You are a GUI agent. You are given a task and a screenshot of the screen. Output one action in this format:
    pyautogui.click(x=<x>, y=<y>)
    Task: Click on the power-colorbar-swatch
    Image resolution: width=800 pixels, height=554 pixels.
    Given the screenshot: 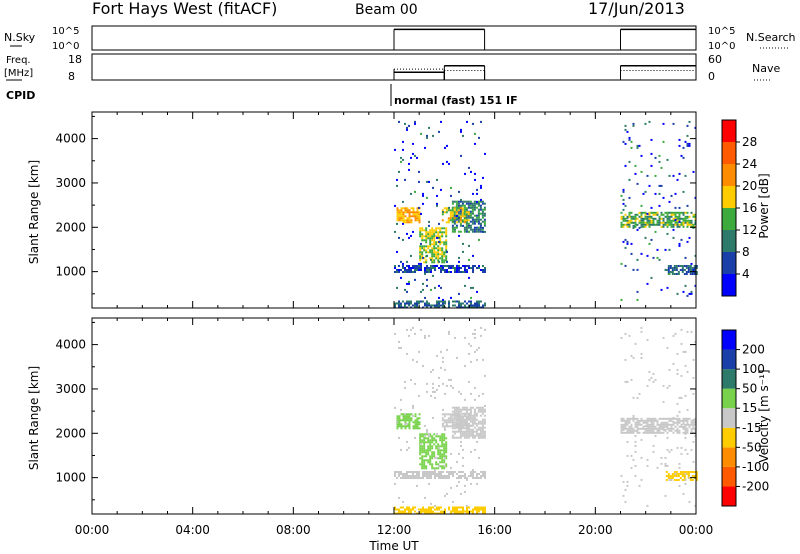 What is the action you would take?
    pyautogui.click(x=729, y=285)
    